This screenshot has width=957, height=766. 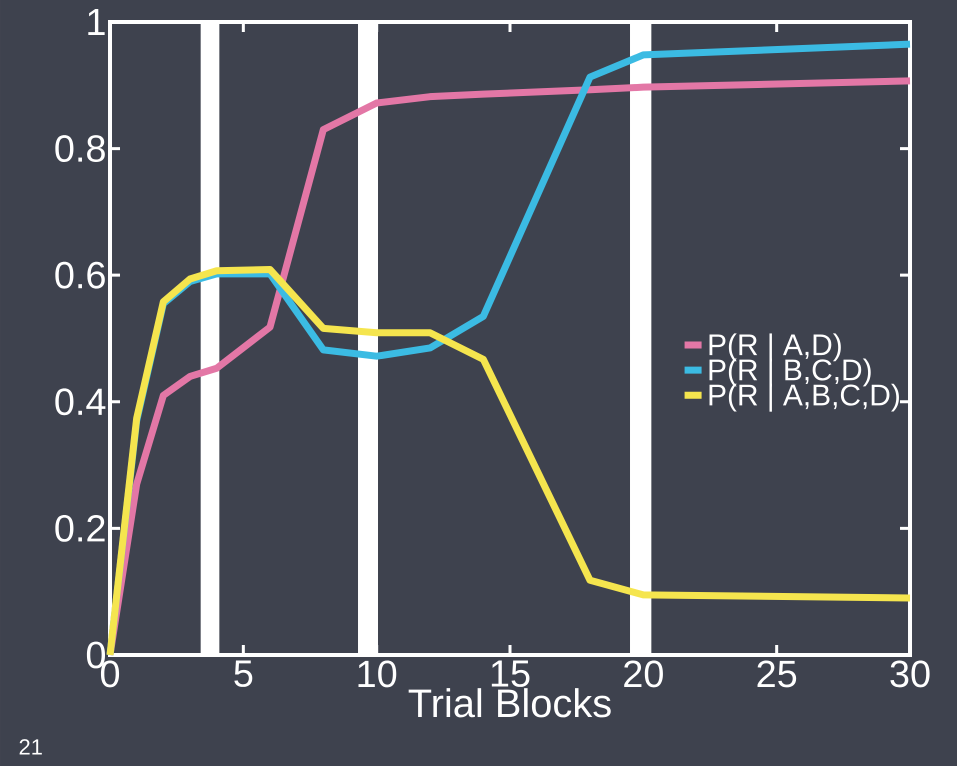 I want to click on x-tick-label: 25, so click(x=777, y=674).